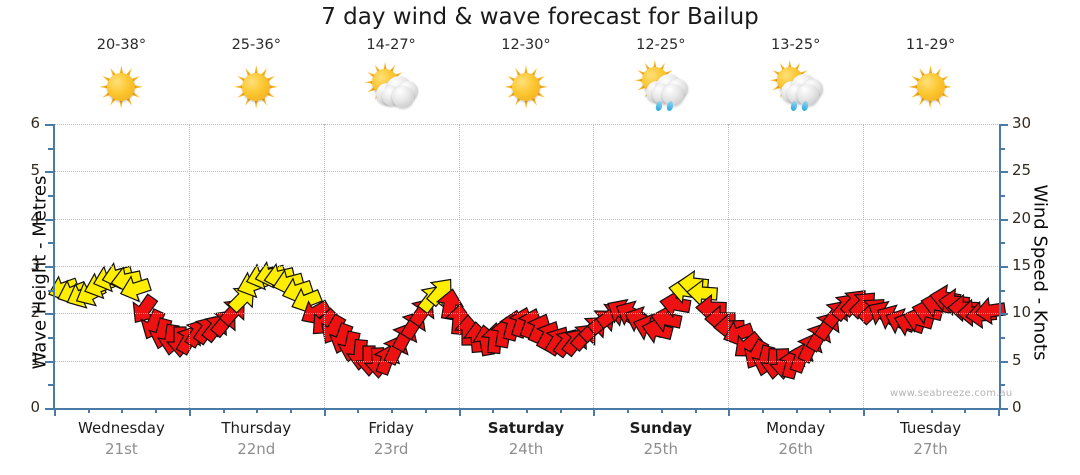 Image resolution: width=1080 pixels, height=475 pixels. What do you see at coordinates (391, 87) in the screenshot?
I see `sun-cloud-icon` at bounding box center [391, 87].